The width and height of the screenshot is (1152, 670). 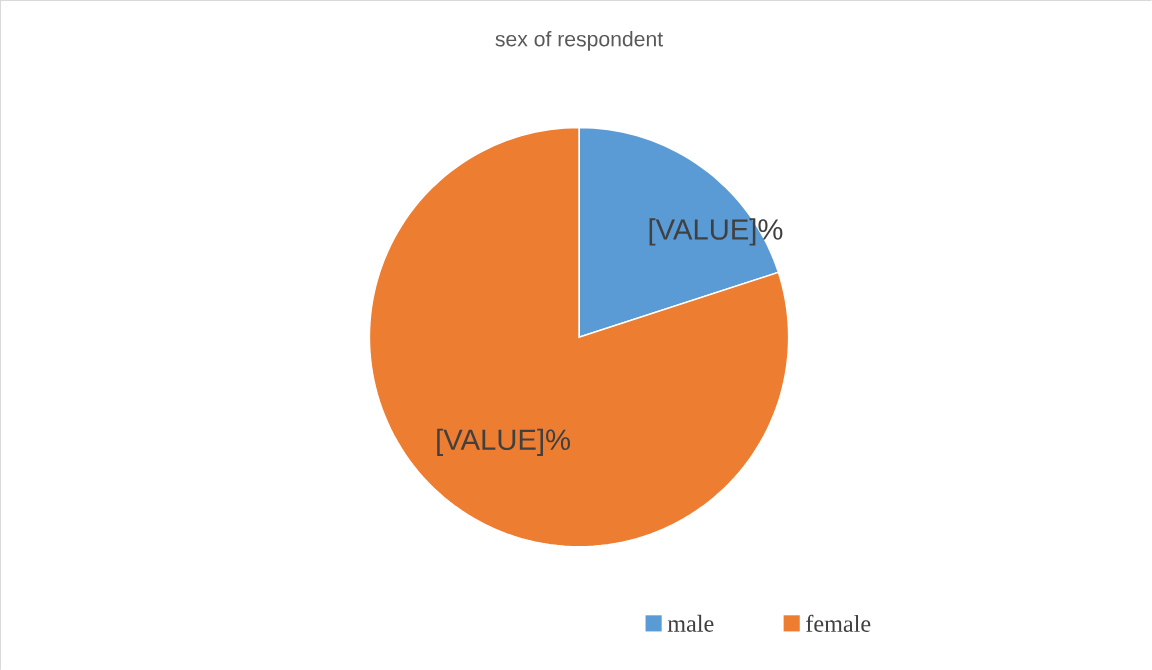 I want to click on chart-title: sex of respondent, so click(x=579, y=40).